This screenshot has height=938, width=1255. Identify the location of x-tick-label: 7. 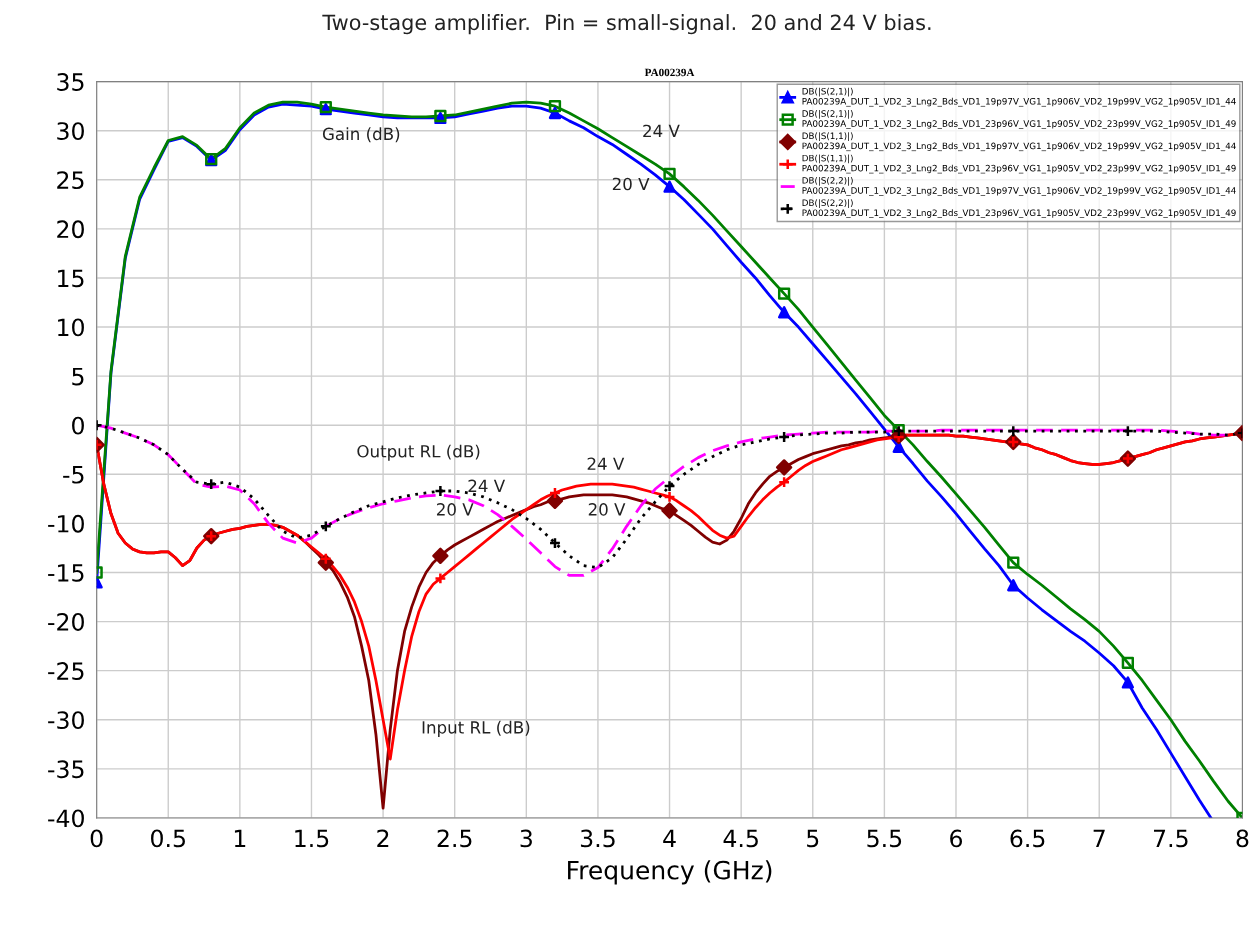
(1099, 838).